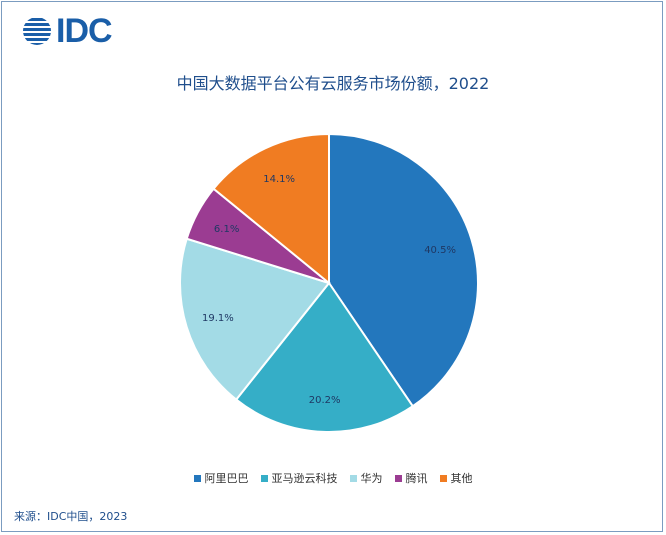 The width and height of the screenshot is (666, 535). What do you see at coordinates (279, 179) in the screenshot?
I see `slice-label-5: 14.1%` at bounding box center [279, 179].